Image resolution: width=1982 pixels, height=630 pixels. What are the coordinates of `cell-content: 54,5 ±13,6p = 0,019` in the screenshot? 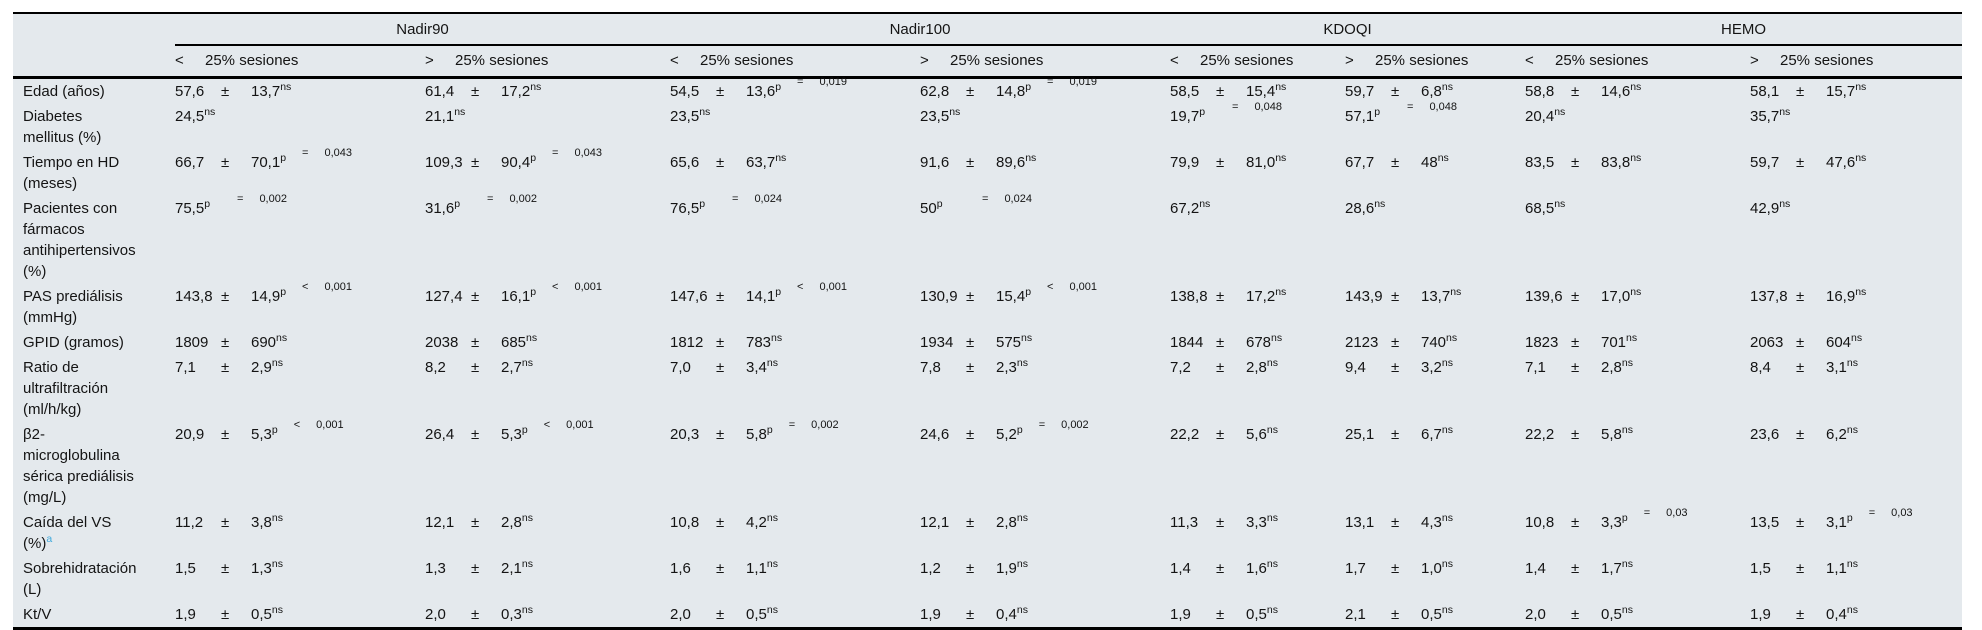 It's located at (794, 89).